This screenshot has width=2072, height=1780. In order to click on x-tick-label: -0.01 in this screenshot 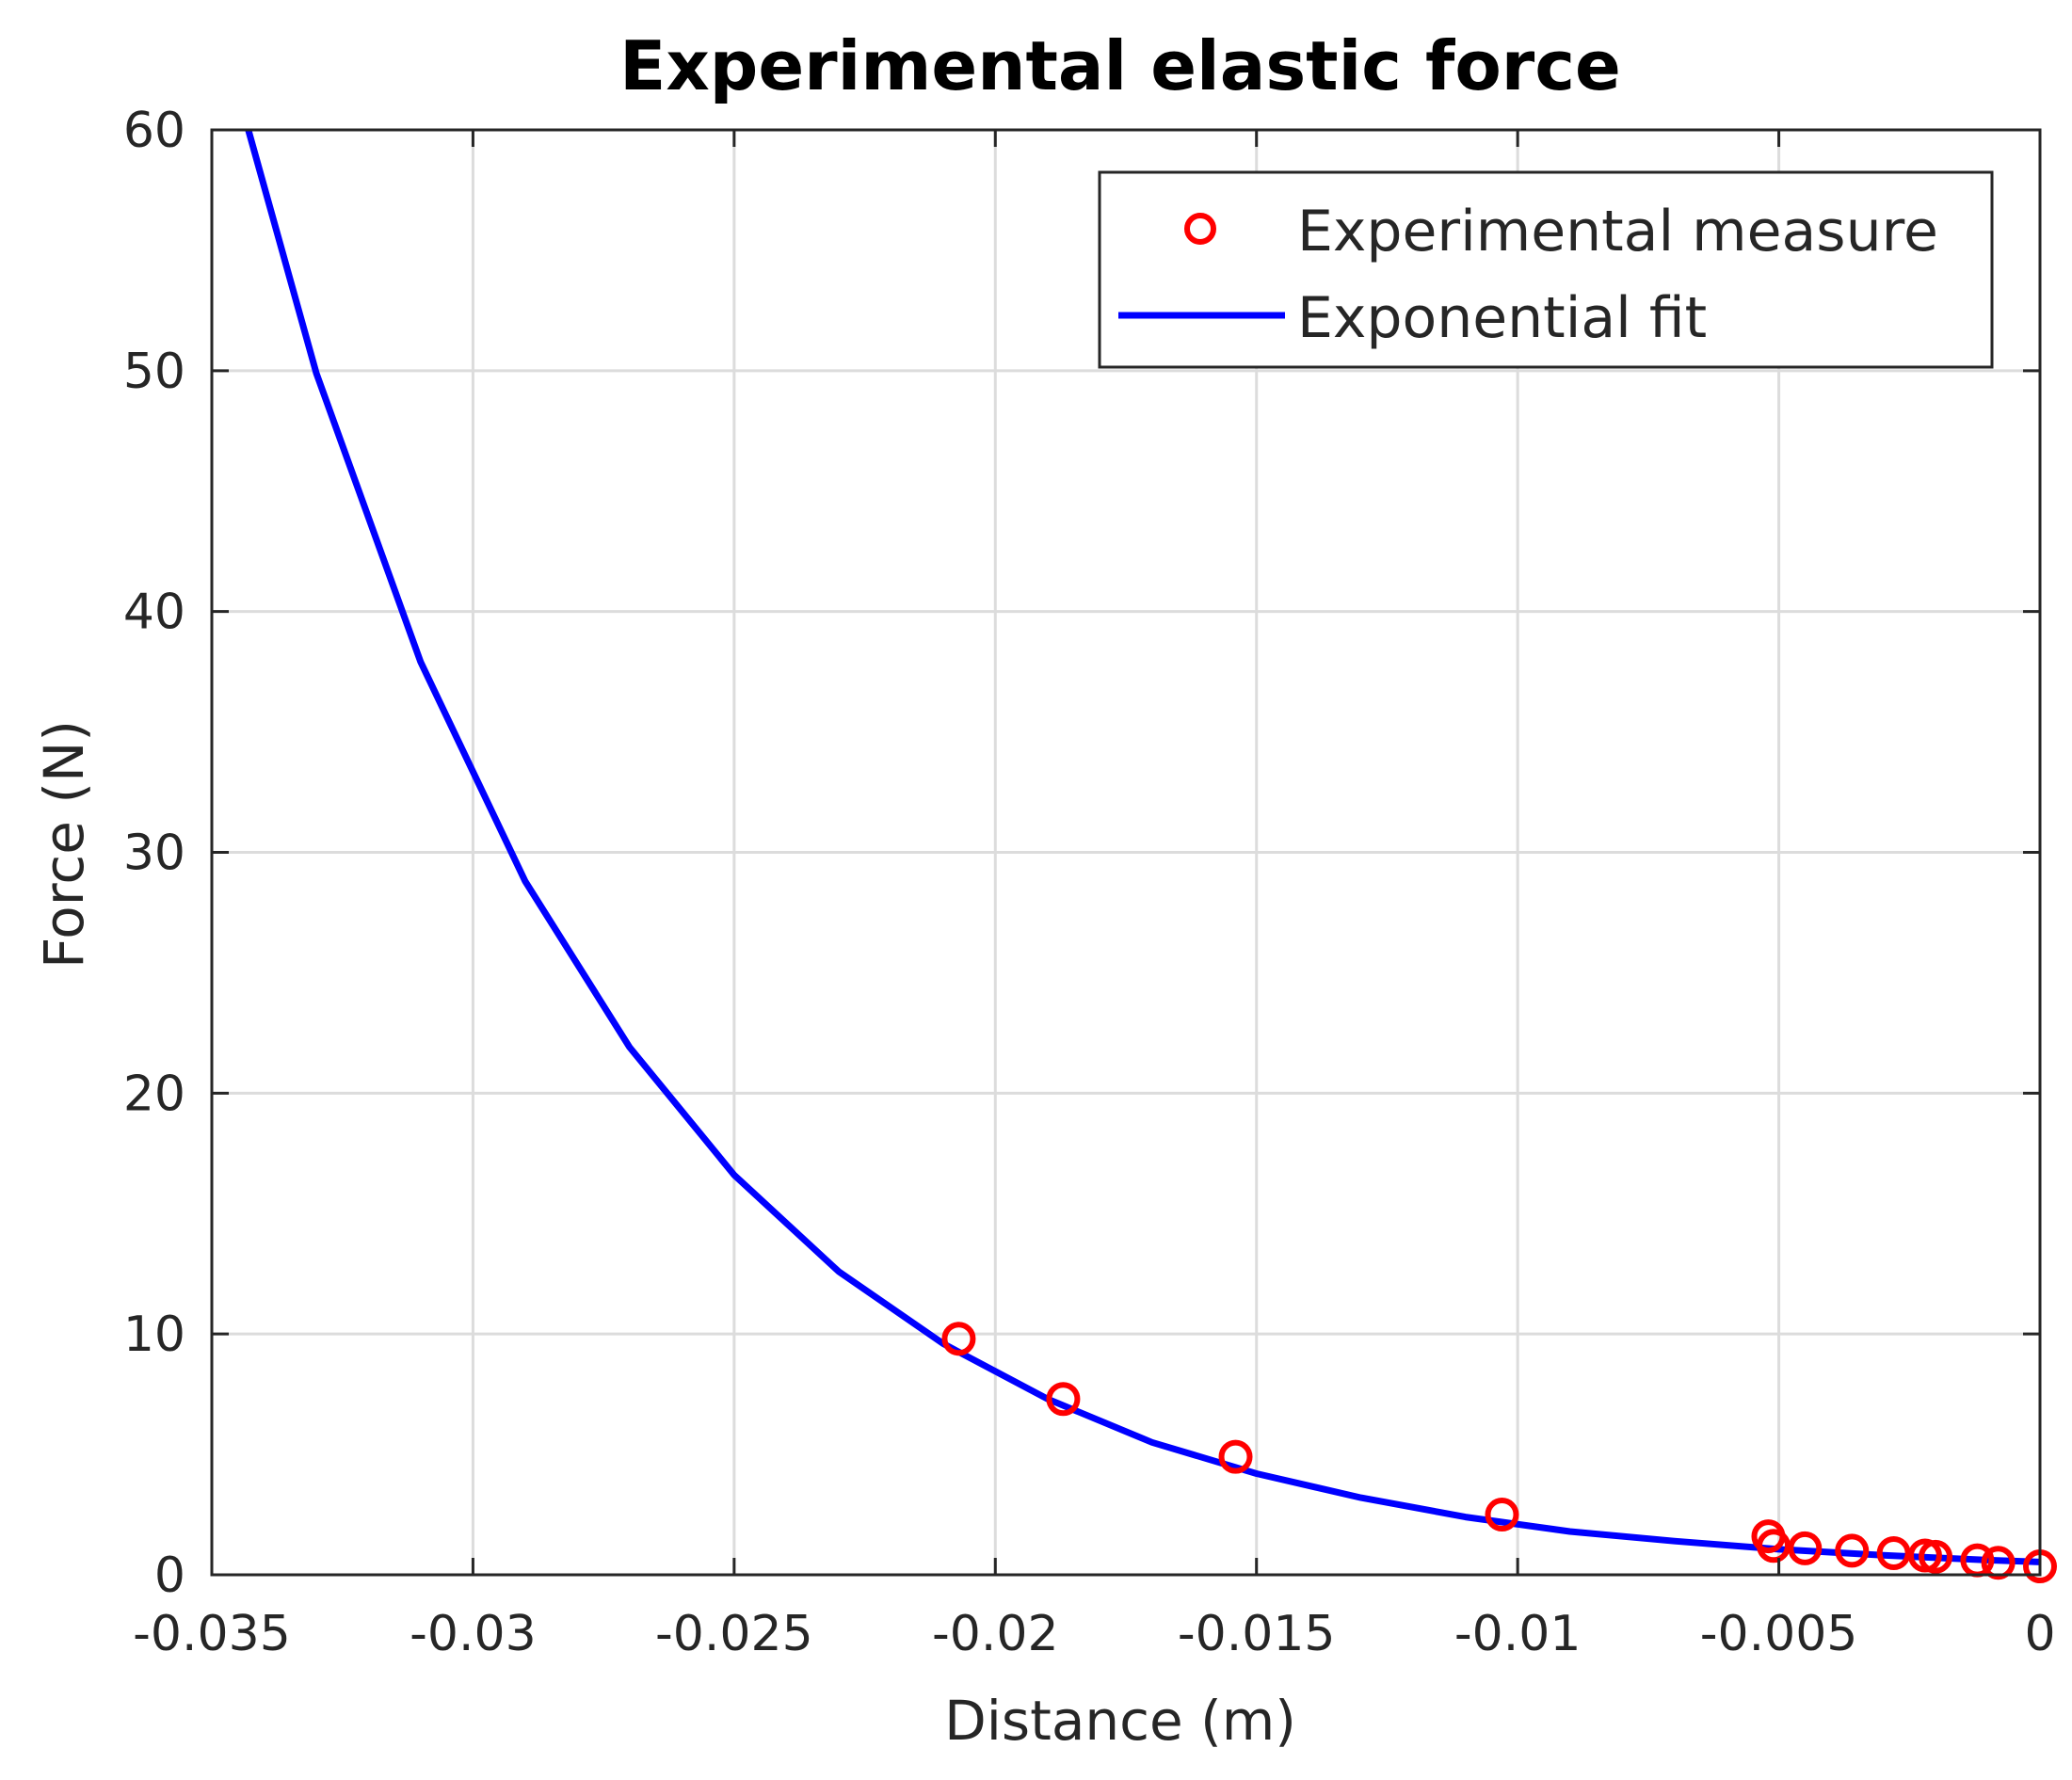, I will do `click(1518, 1634)`.